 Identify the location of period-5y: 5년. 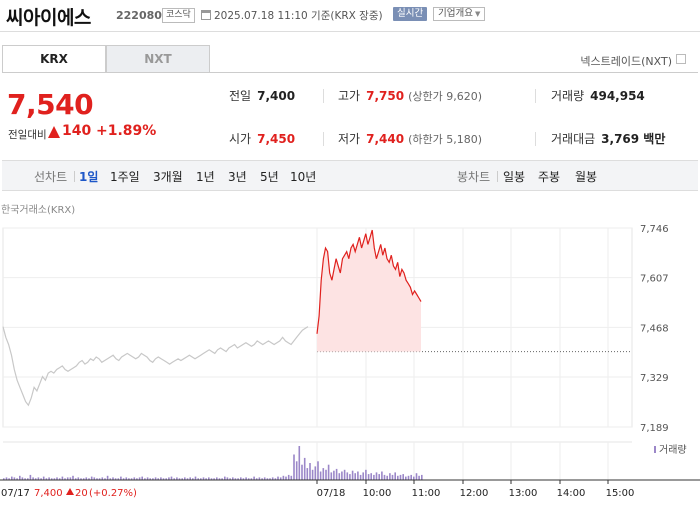
(269, 177).